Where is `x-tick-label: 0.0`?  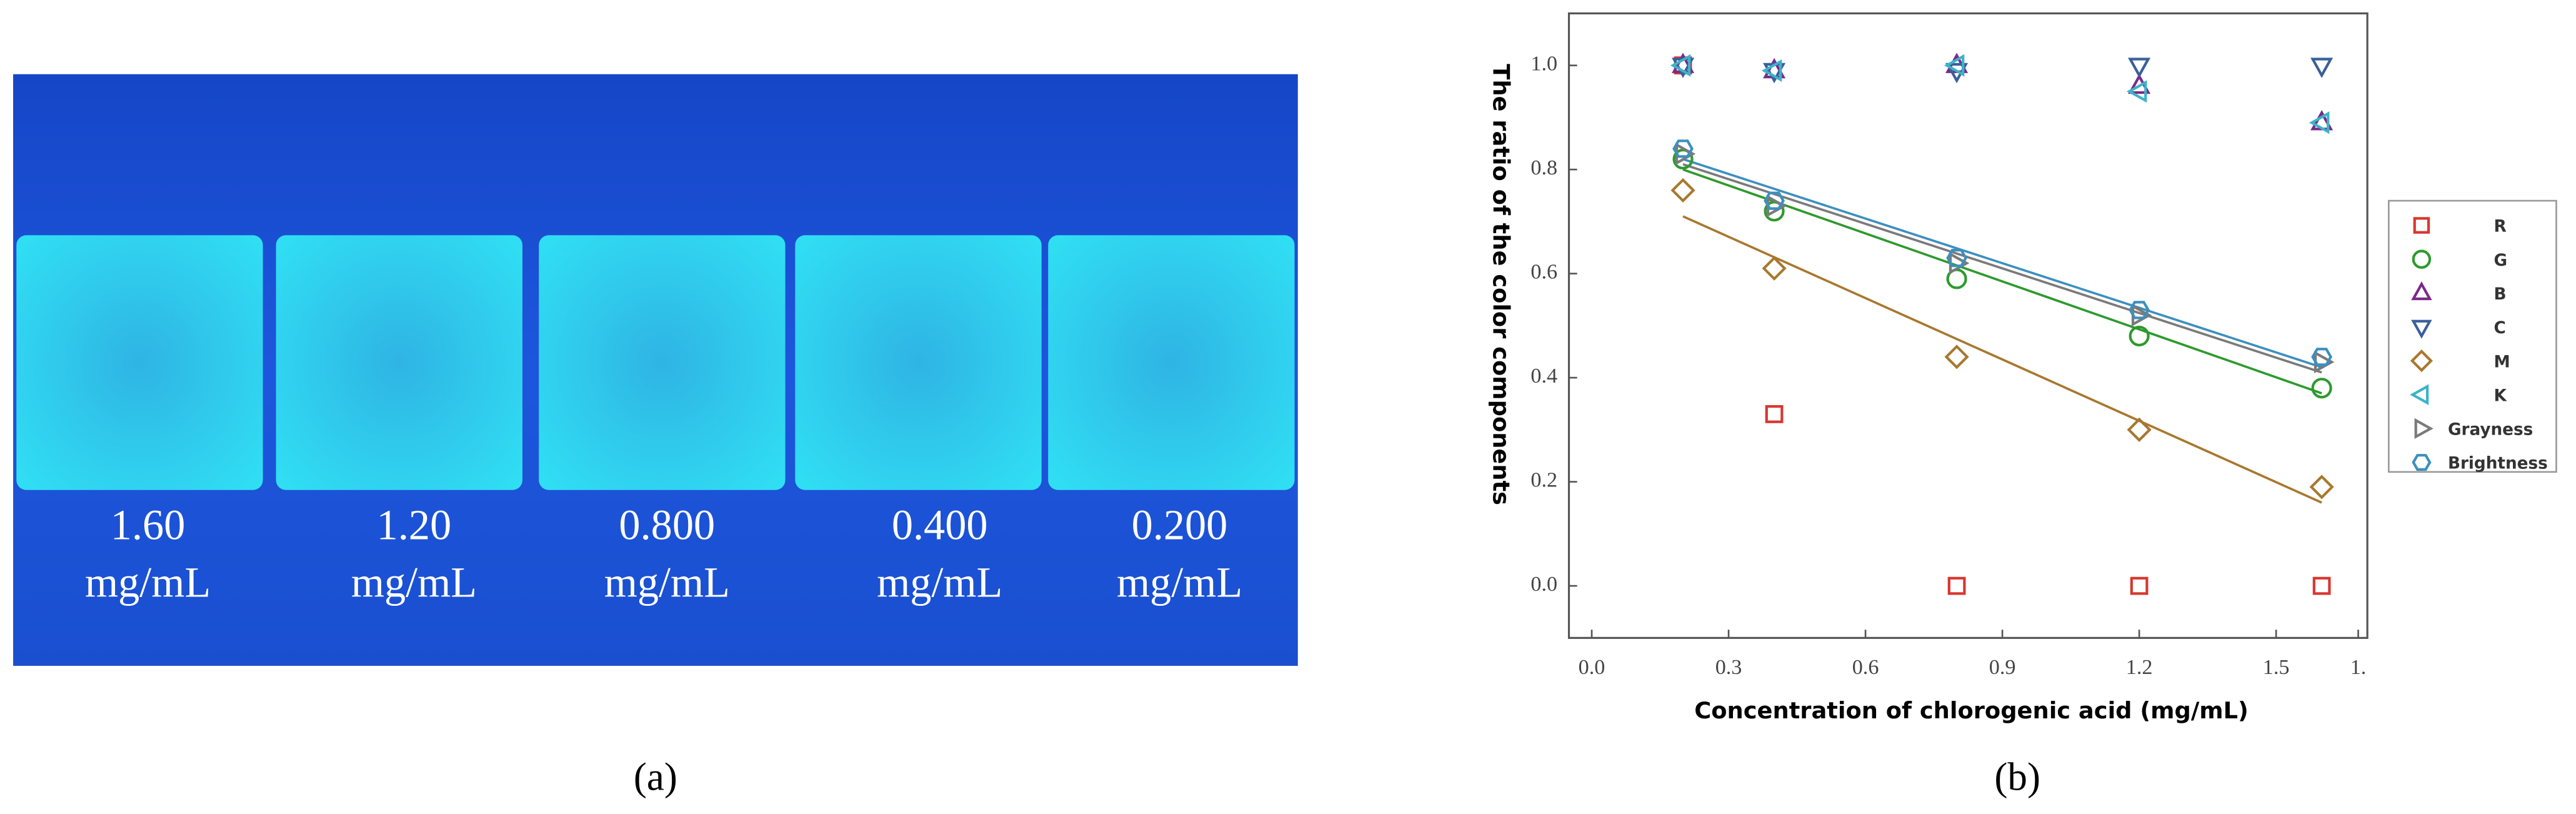
x-tick-label: 0.0 is located at coordinates (1592, 668).